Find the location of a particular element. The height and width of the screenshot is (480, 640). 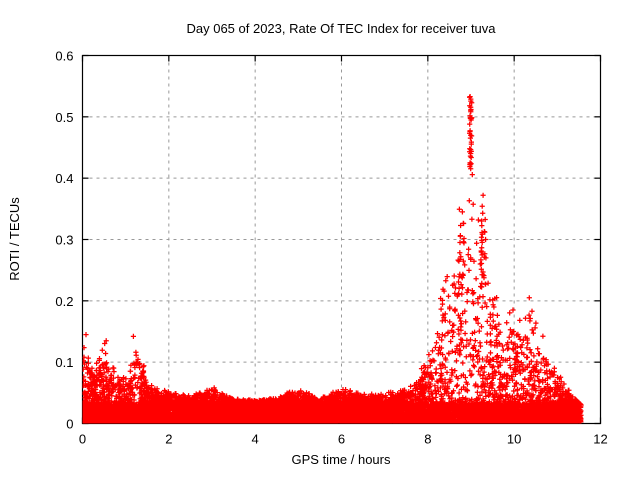

x-tick-labels: 0 2 4 6 8 10 12 is located at coordinates (343, 439).